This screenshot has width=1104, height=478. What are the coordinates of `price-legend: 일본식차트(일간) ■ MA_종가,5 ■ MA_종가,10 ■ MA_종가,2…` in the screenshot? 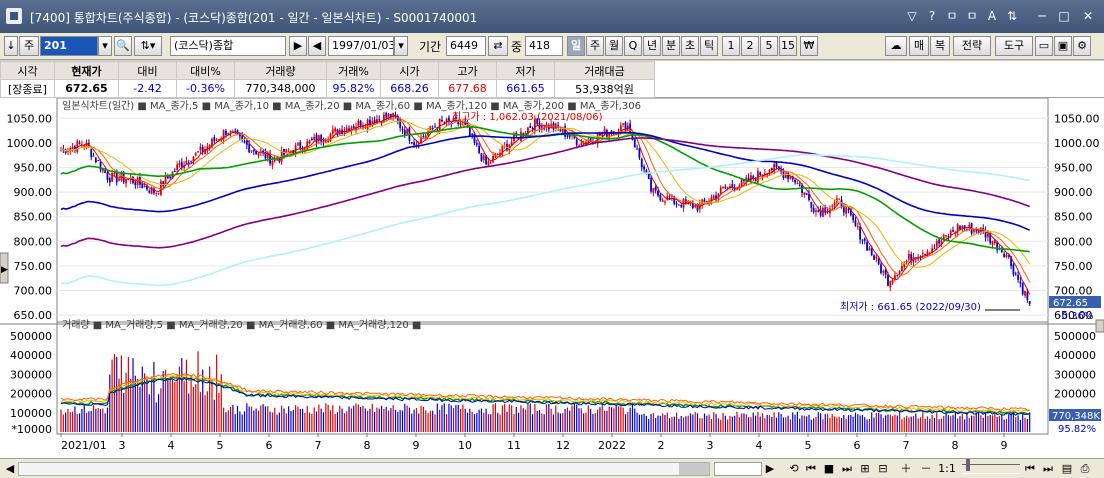 It's located at (351, 106).